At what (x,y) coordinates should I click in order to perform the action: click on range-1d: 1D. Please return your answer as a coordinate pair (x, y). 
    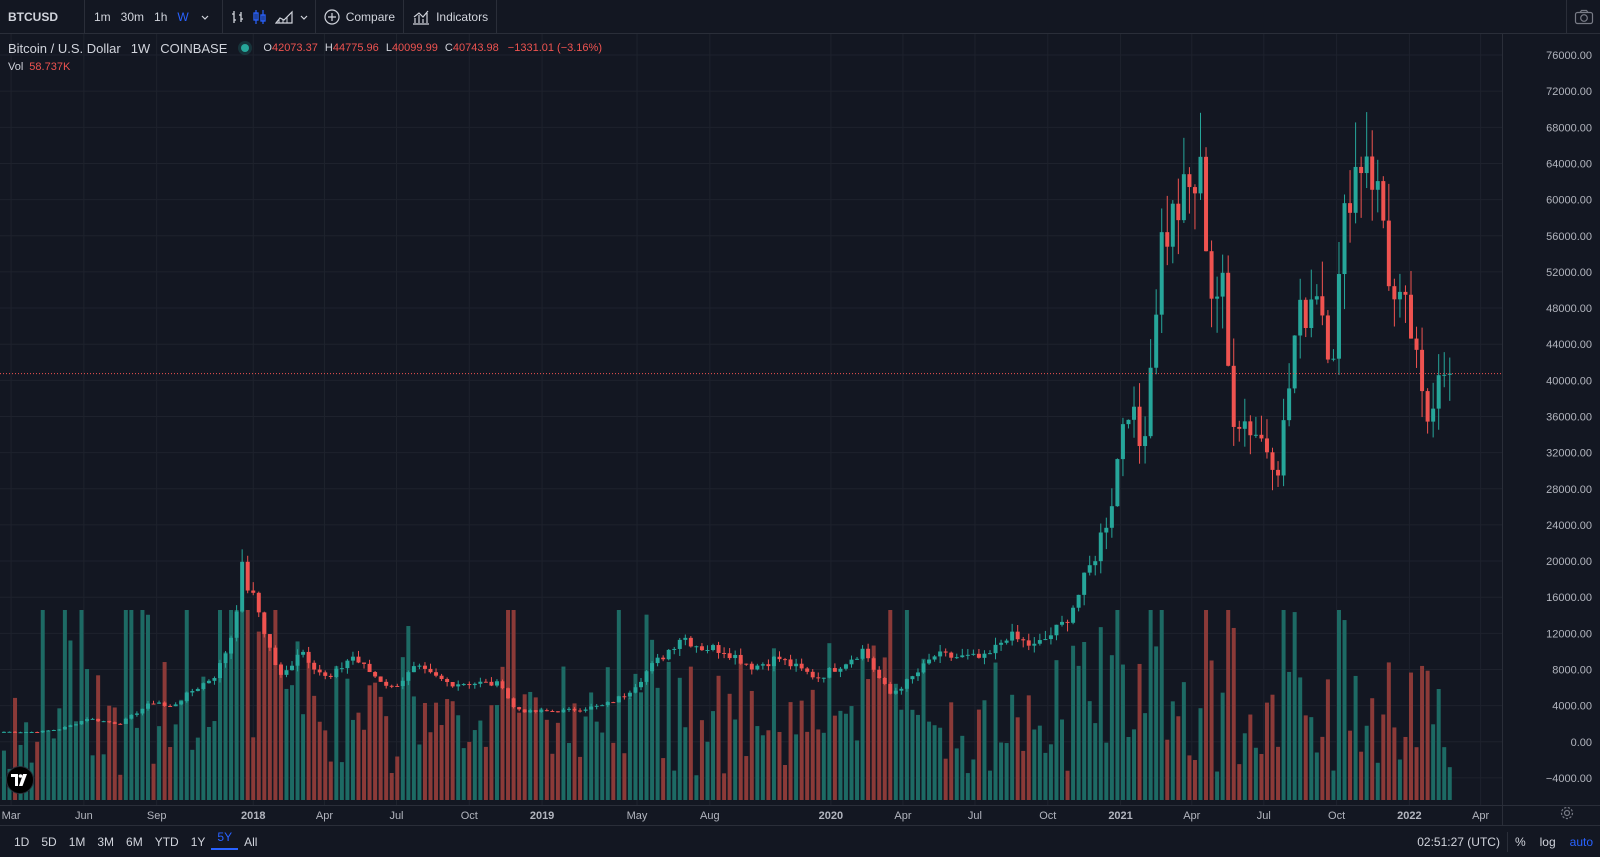
    Looking at the image, I should click on (22, 841).